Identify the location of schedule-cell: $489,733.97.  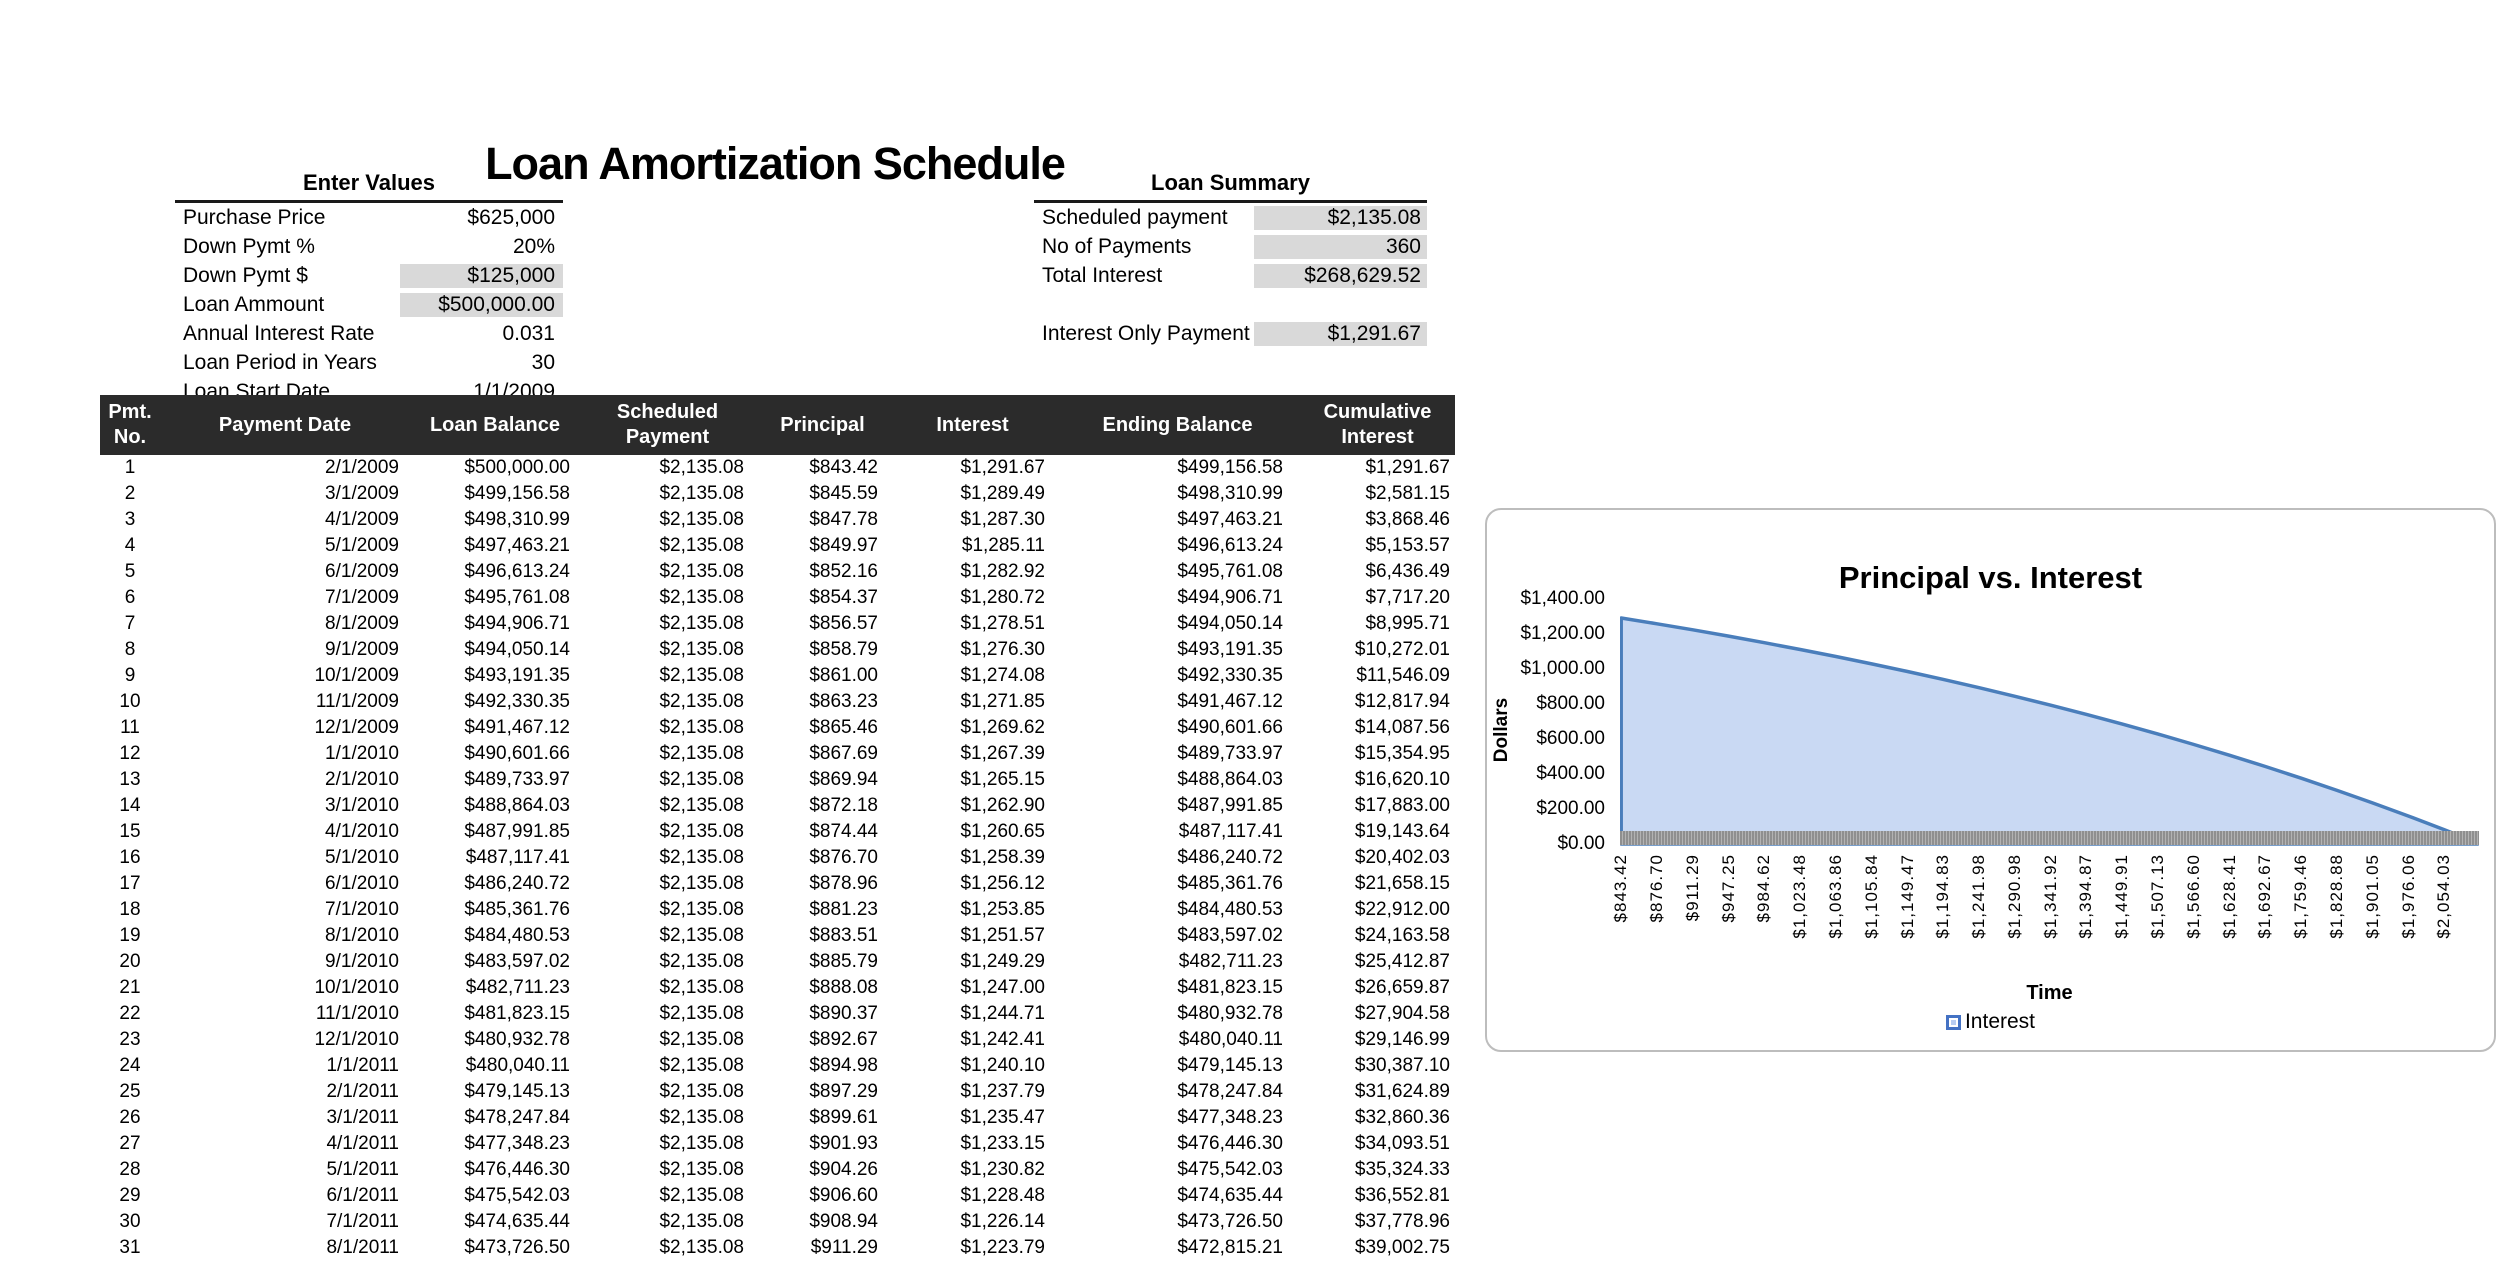
(517, 779).